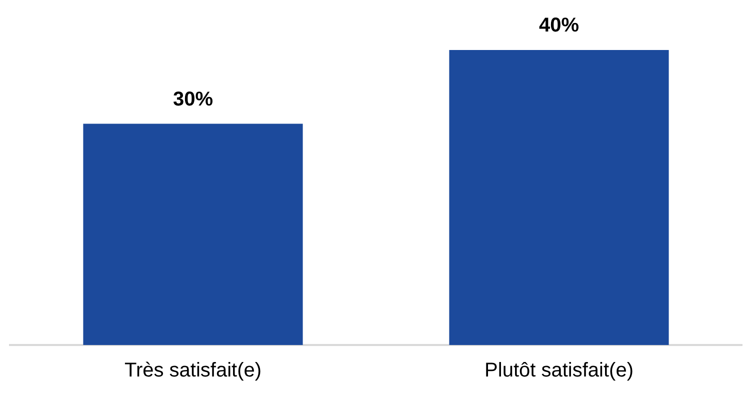 The image size is (752, 407). I want to click on data-label: 30%, so click(193, 99).